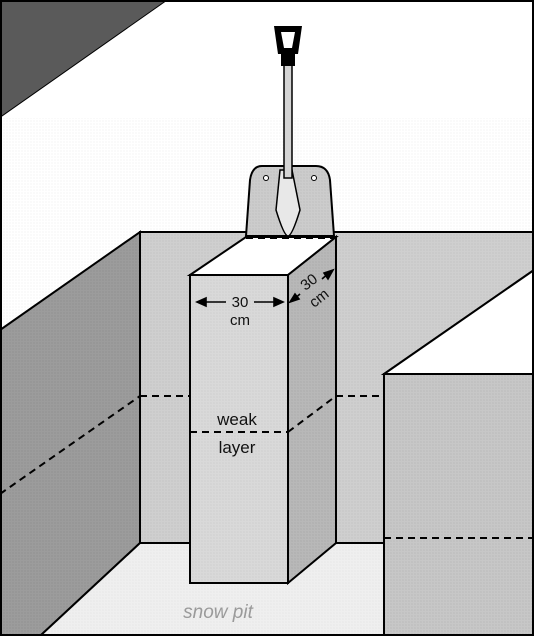 Image resolution: width=534 pixels, height=636 pixels. Describe the element at coordinates (201, 302) in the screenshot. I see `front-width-arrowhead-left` at that location.